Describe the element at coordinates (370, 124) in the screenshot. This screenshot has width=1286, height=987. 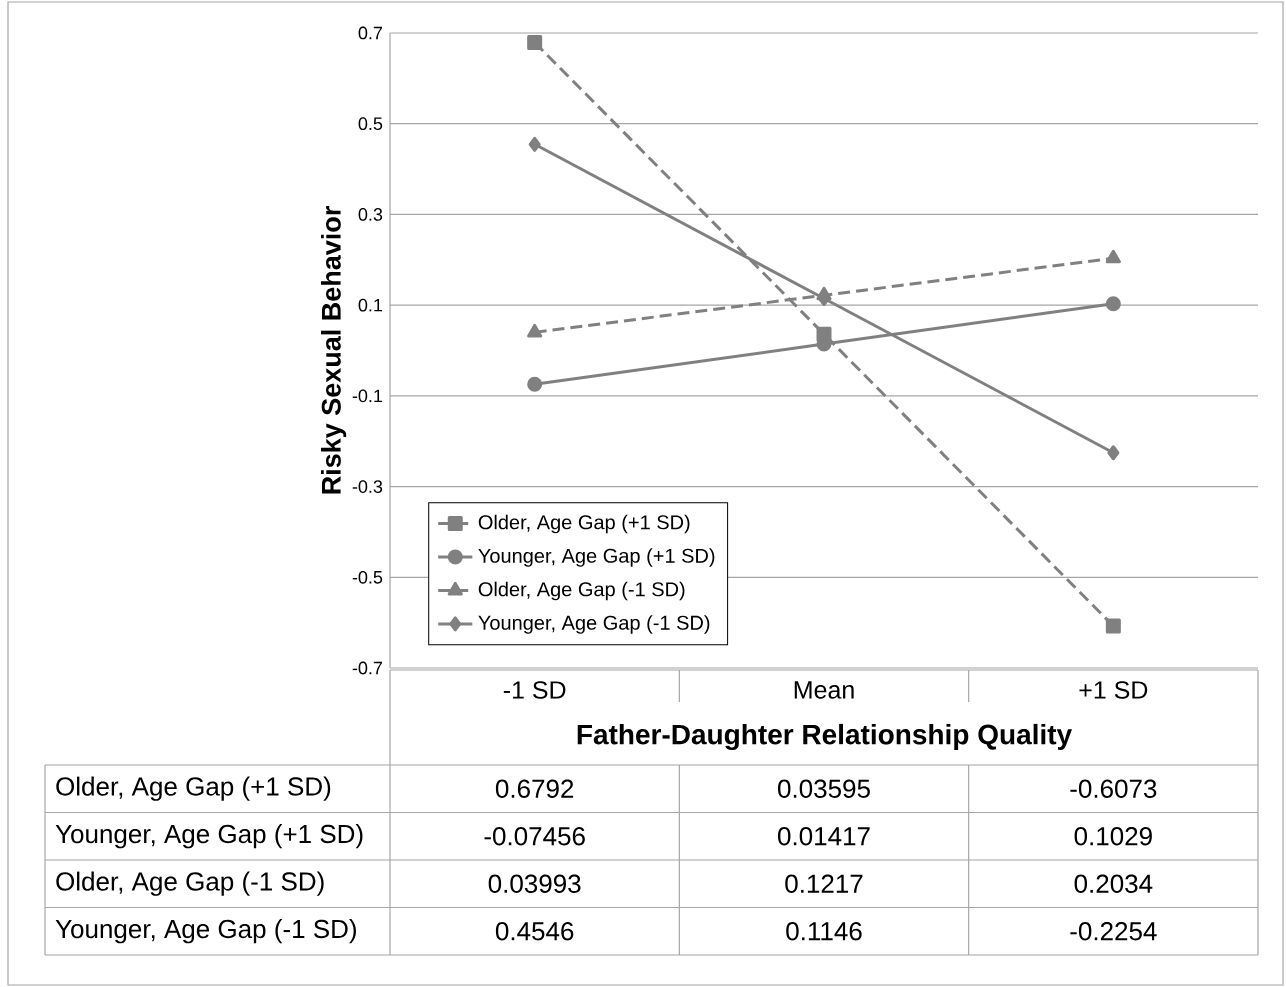
I see `y-tick-label: 0.5` at that location.